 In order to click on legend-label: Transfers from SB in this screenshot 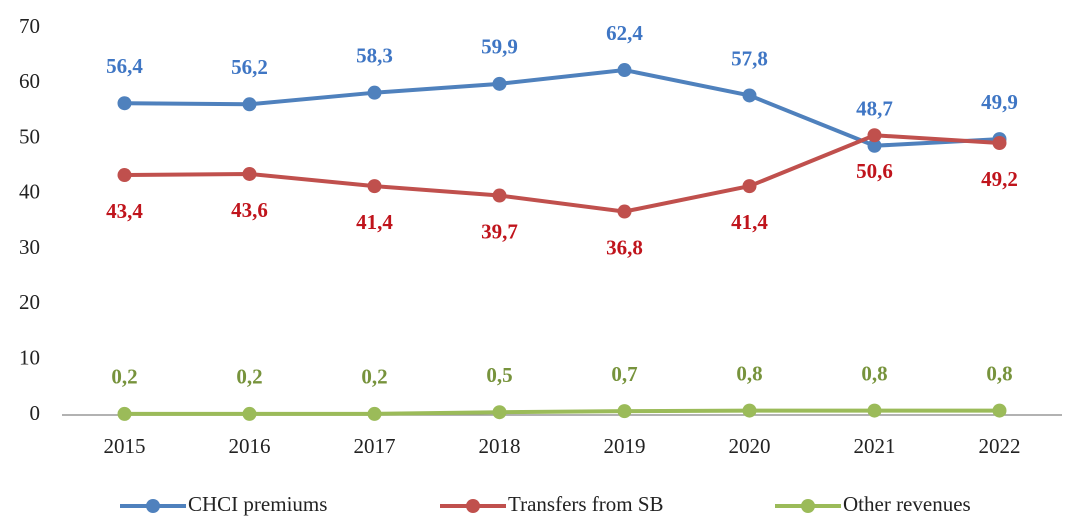, I will do `click(586, 504)`.